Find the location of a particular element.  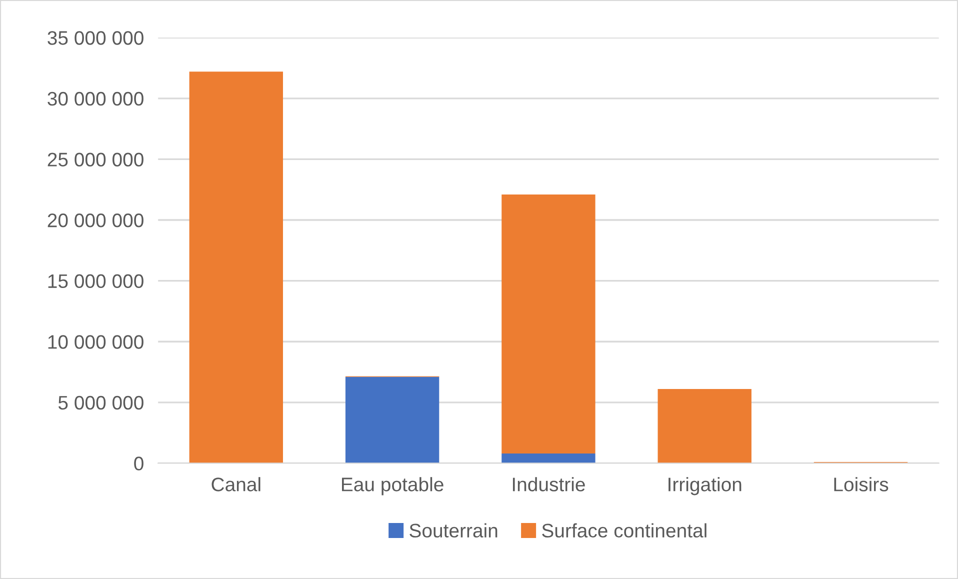

x-tick-label: Industrie is located at coordinates (548, 484).